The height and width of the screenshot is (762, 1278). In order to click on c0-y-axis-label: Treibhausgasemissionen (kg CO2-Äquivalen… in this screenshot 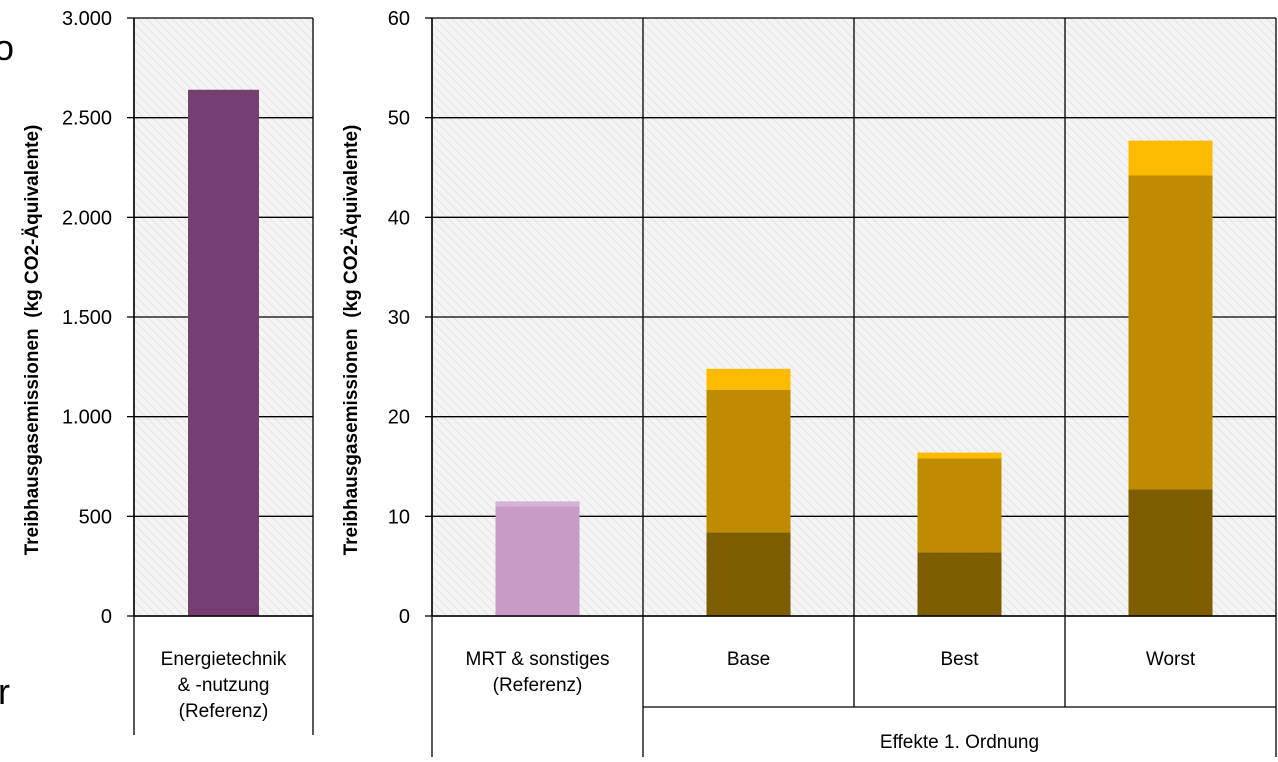, I will do `click(32, 340)`.